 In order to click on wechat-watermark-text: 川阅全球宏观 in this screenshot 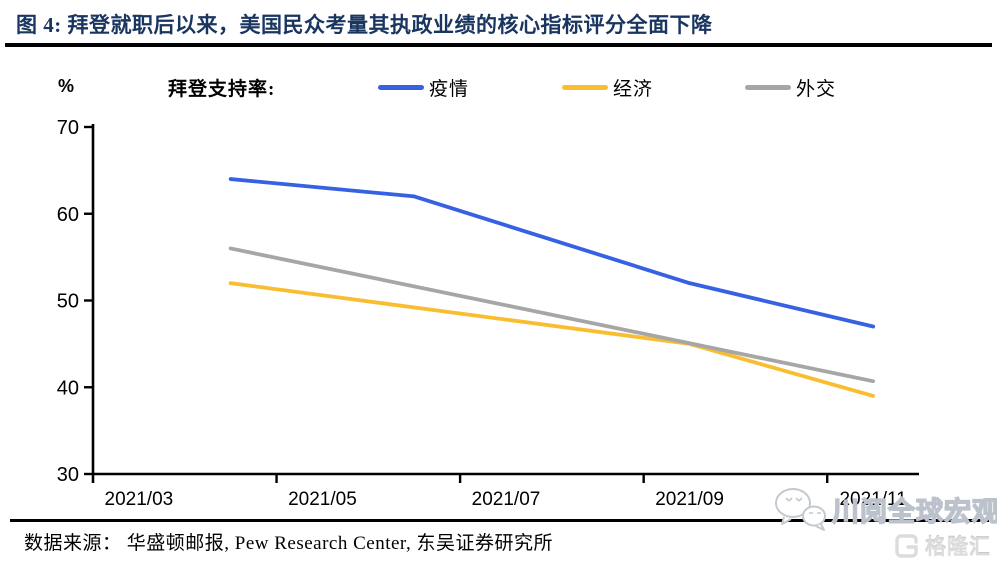, I will do `click(914, 511)`.